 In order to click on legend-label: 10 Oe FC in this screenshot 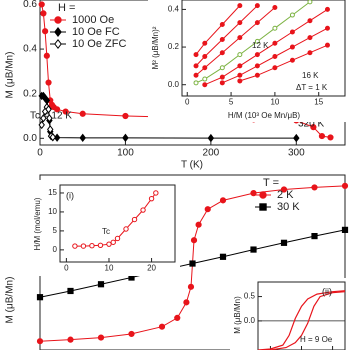, I will do `click(96, 32)`.